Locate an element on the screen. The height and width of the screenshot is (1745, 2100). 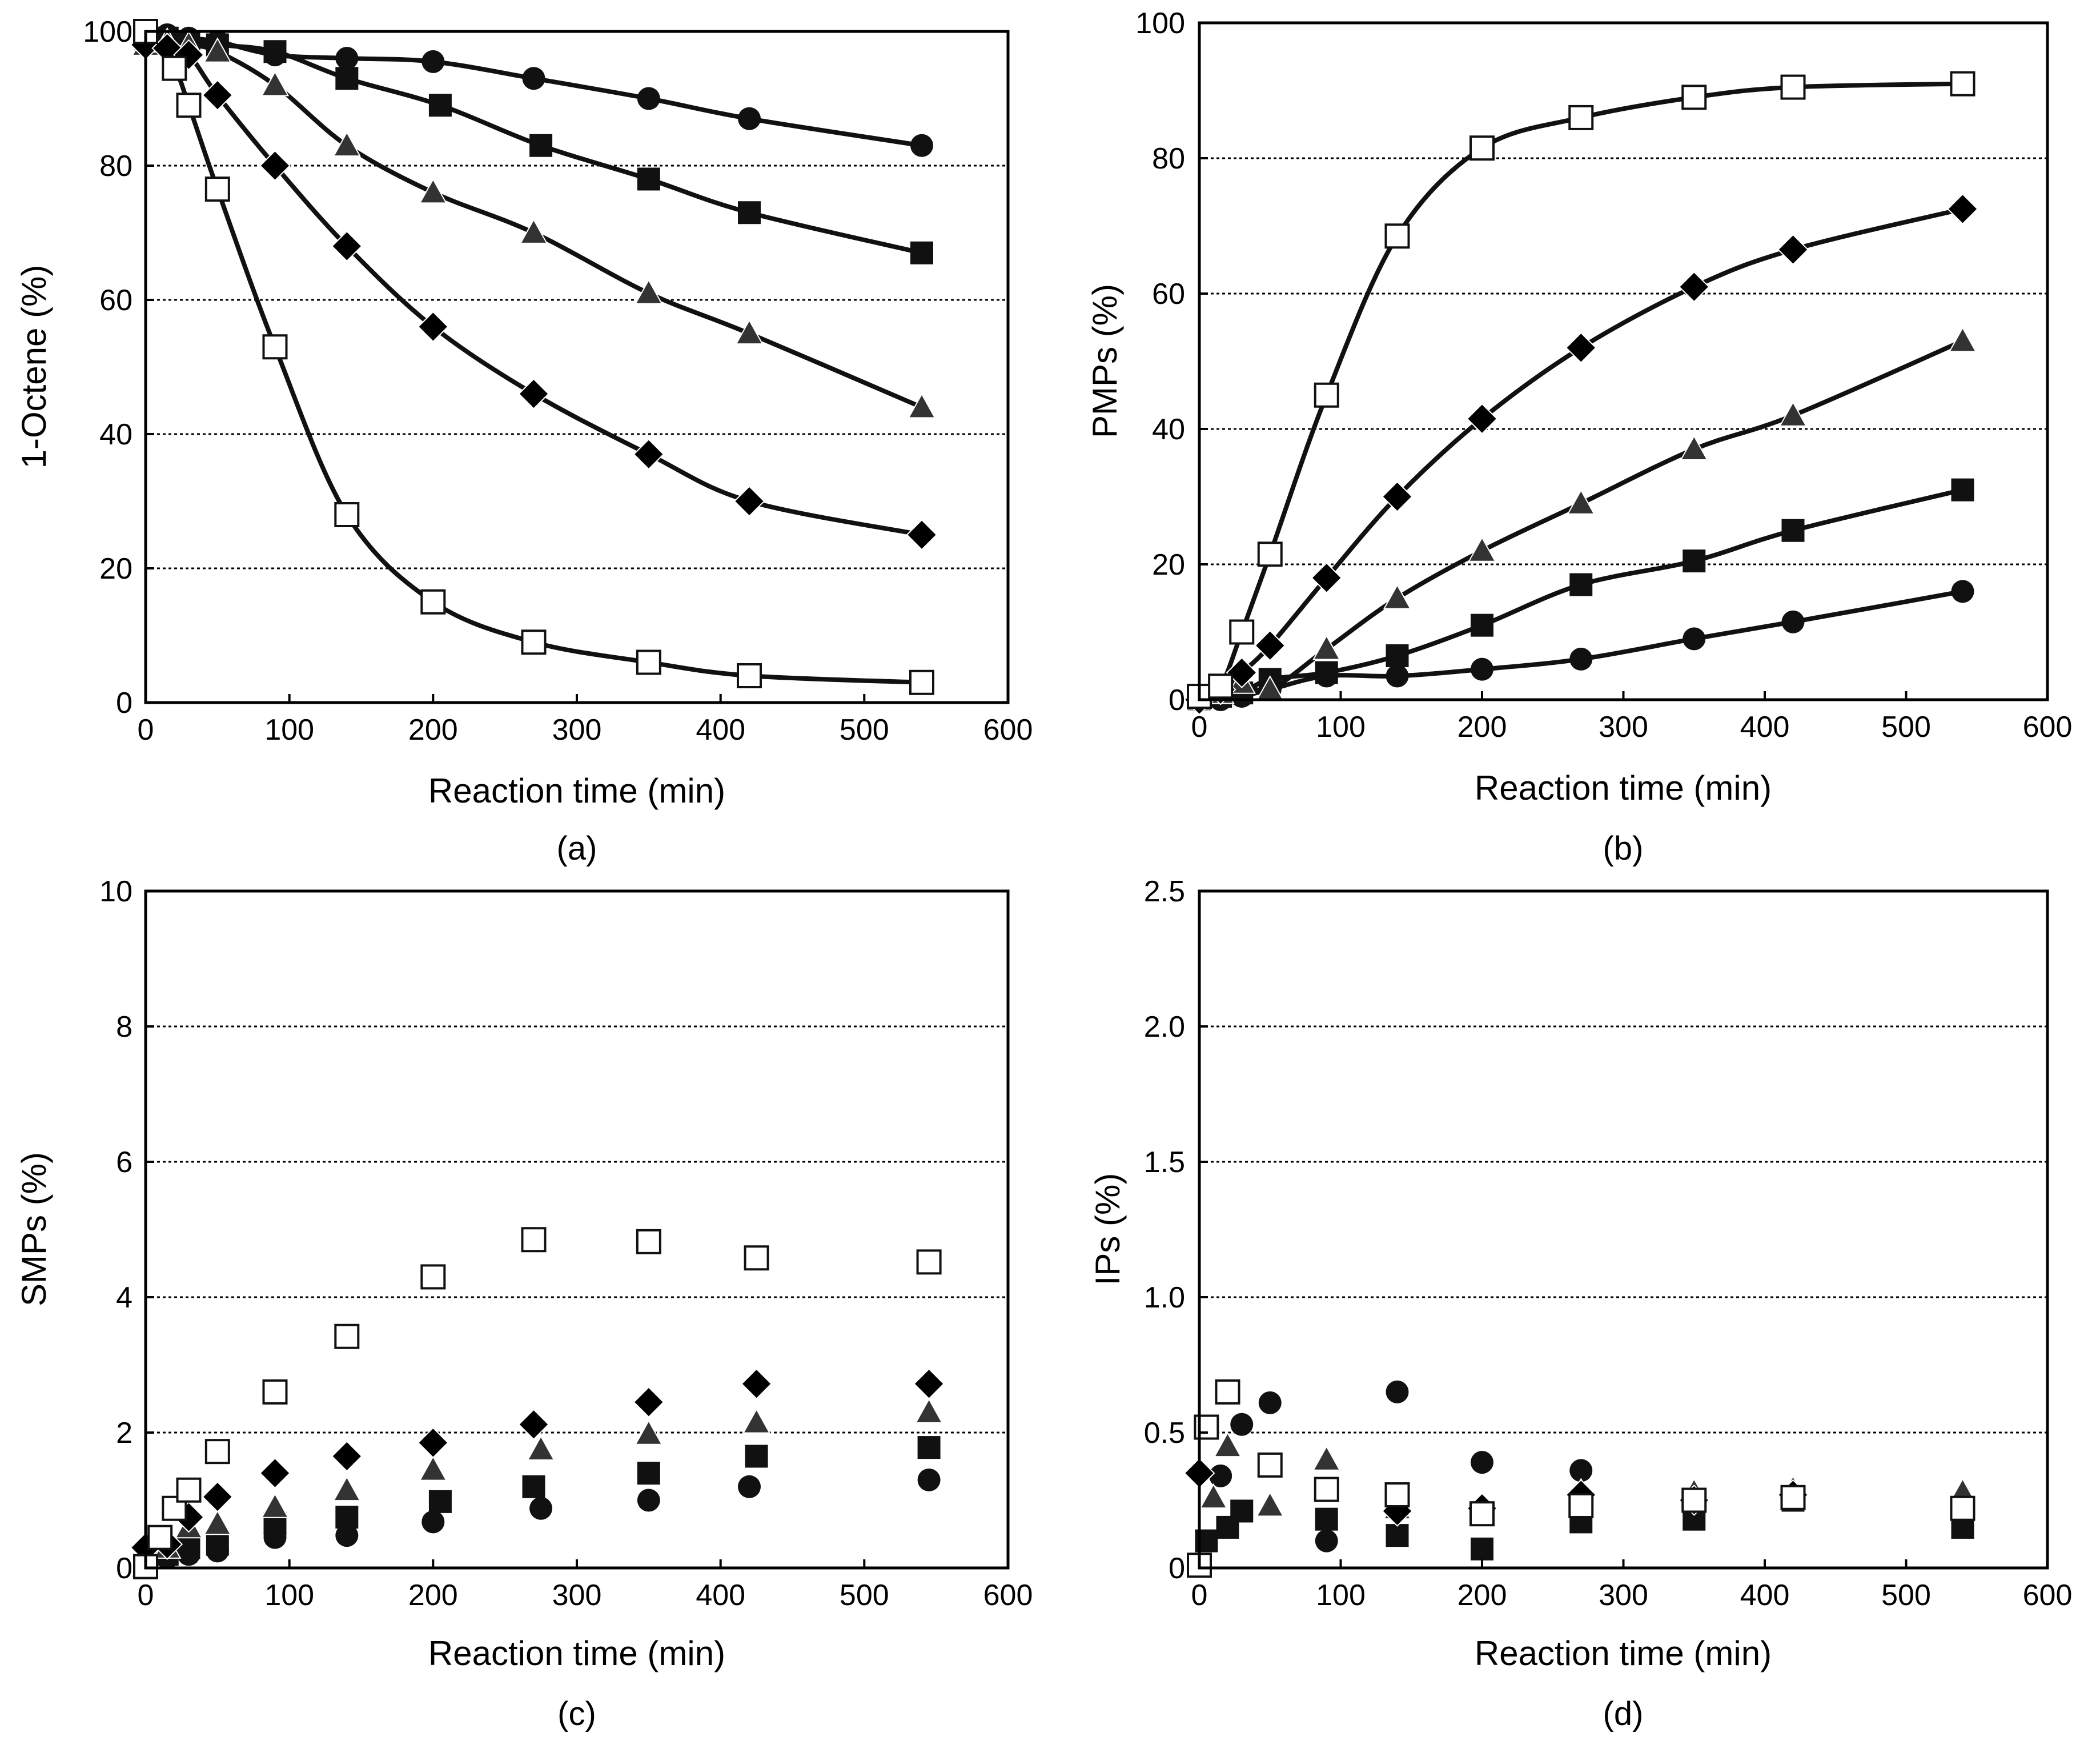
x-tick-label: 600 is located at coordinates (1008, 1596).